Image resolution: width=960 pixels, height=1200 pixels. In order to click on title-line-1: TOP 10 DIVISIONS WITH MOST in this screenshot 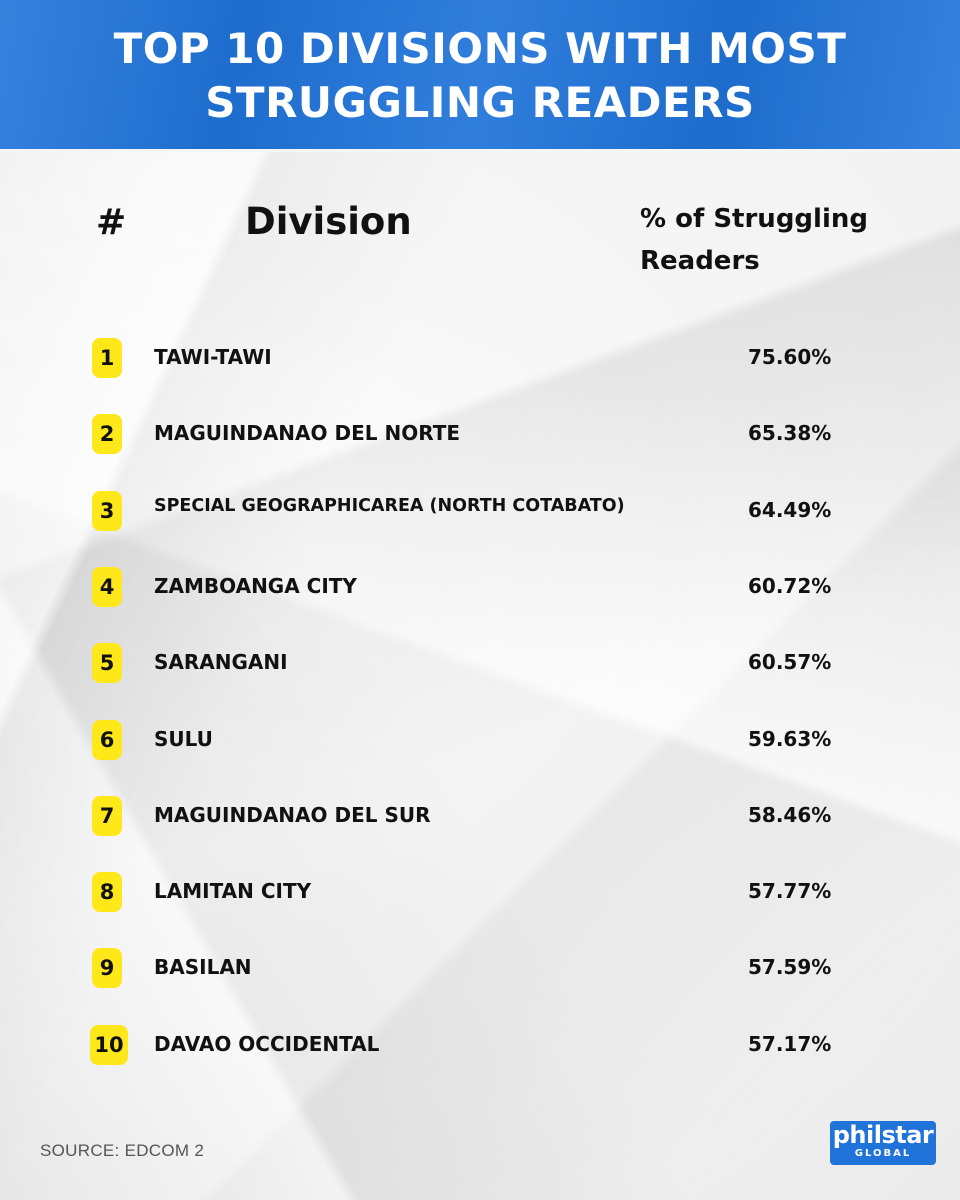, I will do `click(480, 48)`.